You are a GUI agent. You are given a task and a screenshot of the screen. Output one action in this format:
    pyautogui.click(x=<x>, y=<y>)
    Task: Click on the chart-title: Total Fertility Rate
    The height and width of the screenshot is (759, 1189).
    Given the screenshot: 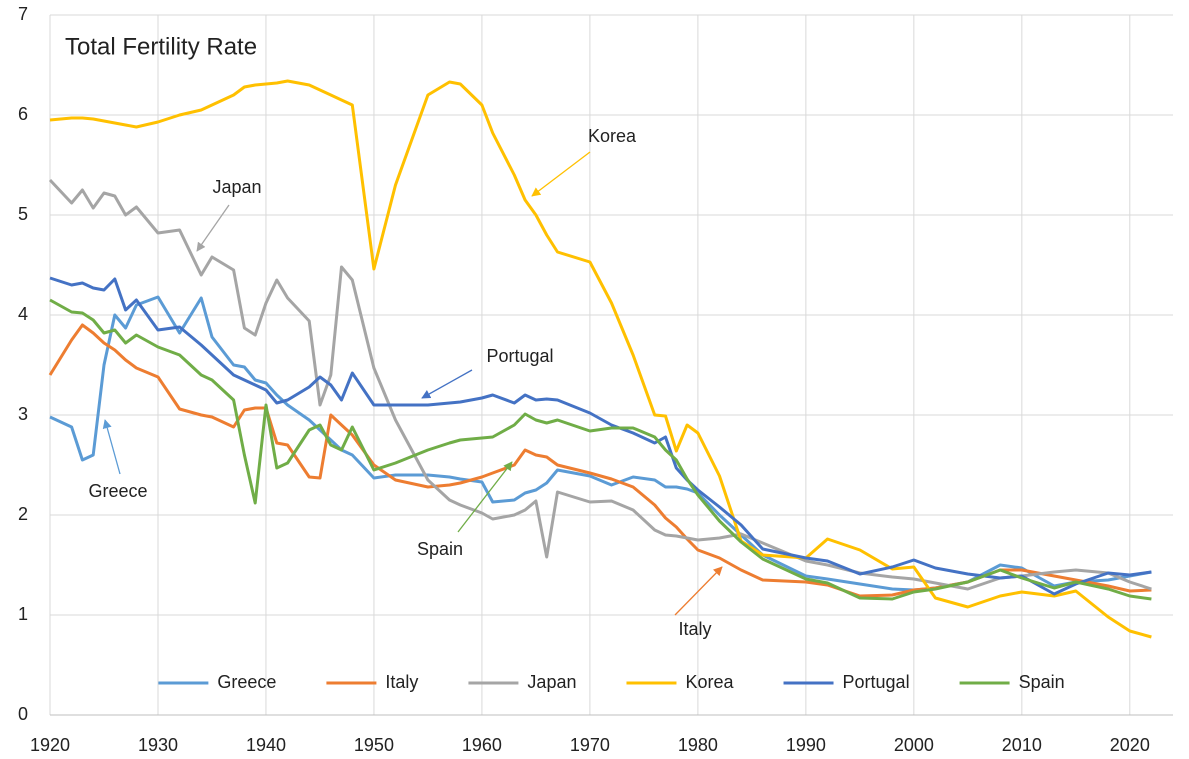 What is the action you would take?
    pyautogui.click(x=161, y=46)
    